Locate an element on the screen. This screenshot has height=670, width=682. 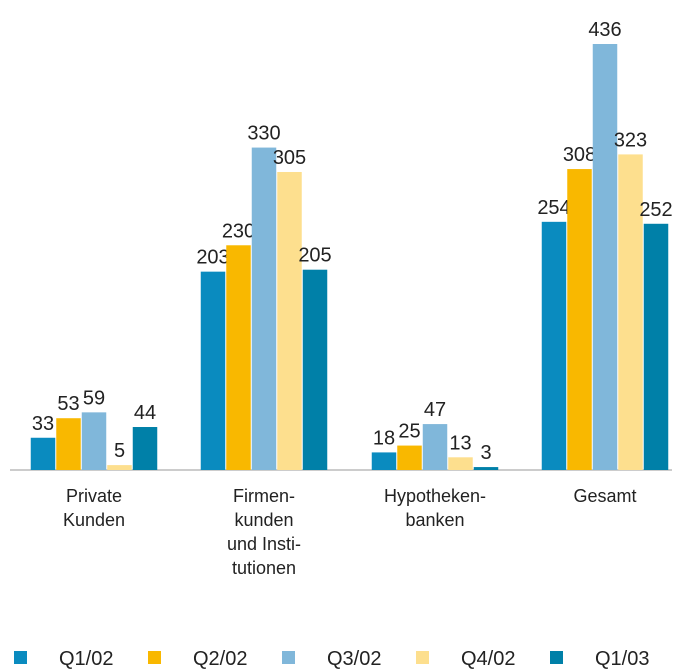
value-label: 13 is located at coordinates (460, 443).